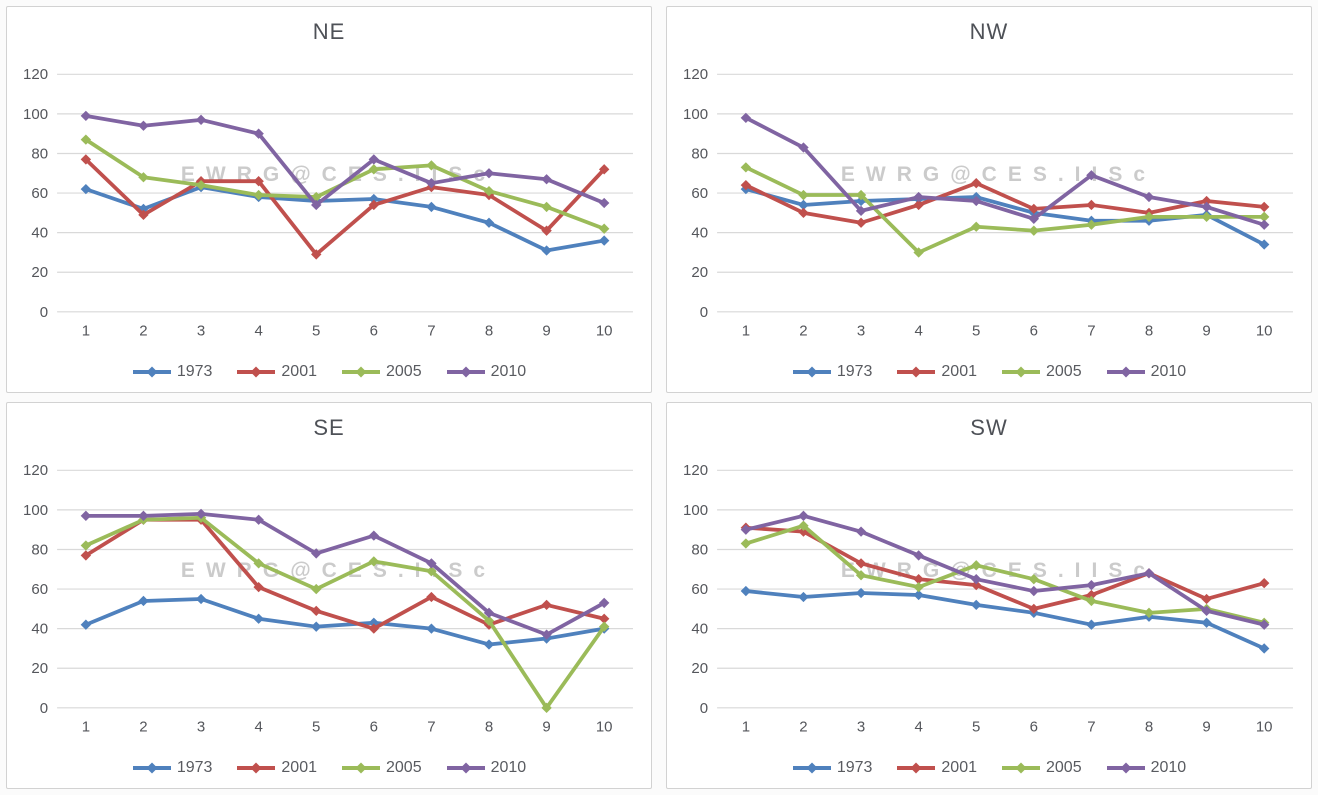 The height and width of the screenshot is (795, 1318). Describe the element at coordinates (44, 312) in the screenshot. I see `y-tick-label: 0` at that location.